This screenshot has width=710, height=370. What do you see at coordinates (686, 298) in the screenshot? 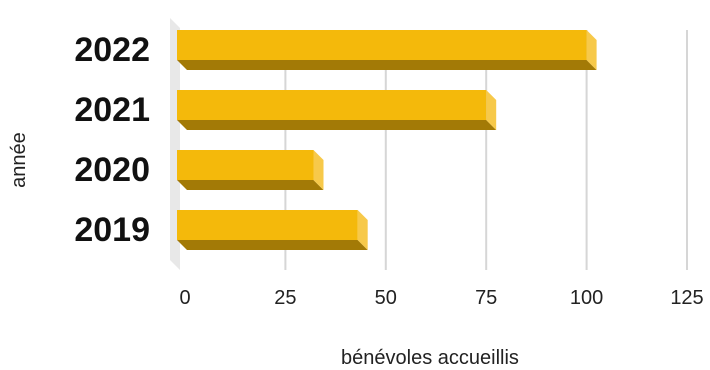
I see `x-tick-label: 125` at bounding box center [686, 298].